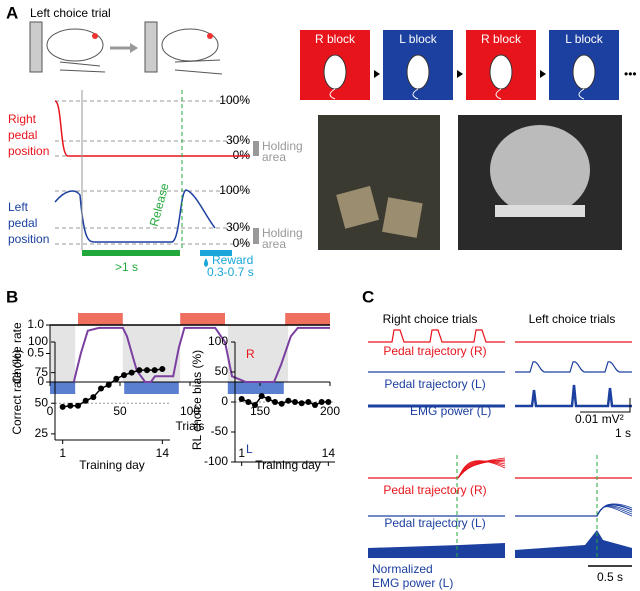 Image resolution: width=640 pixels, height=591 pixels. Describe the element at coordinates (412, 583) in the screenshot. I see `trace-label: EMG power (L)` at that location.